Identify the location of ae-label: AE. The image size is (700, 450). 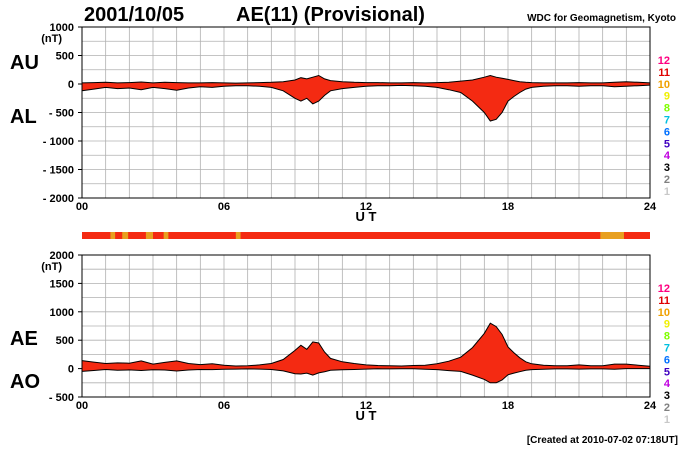
(24, 339).